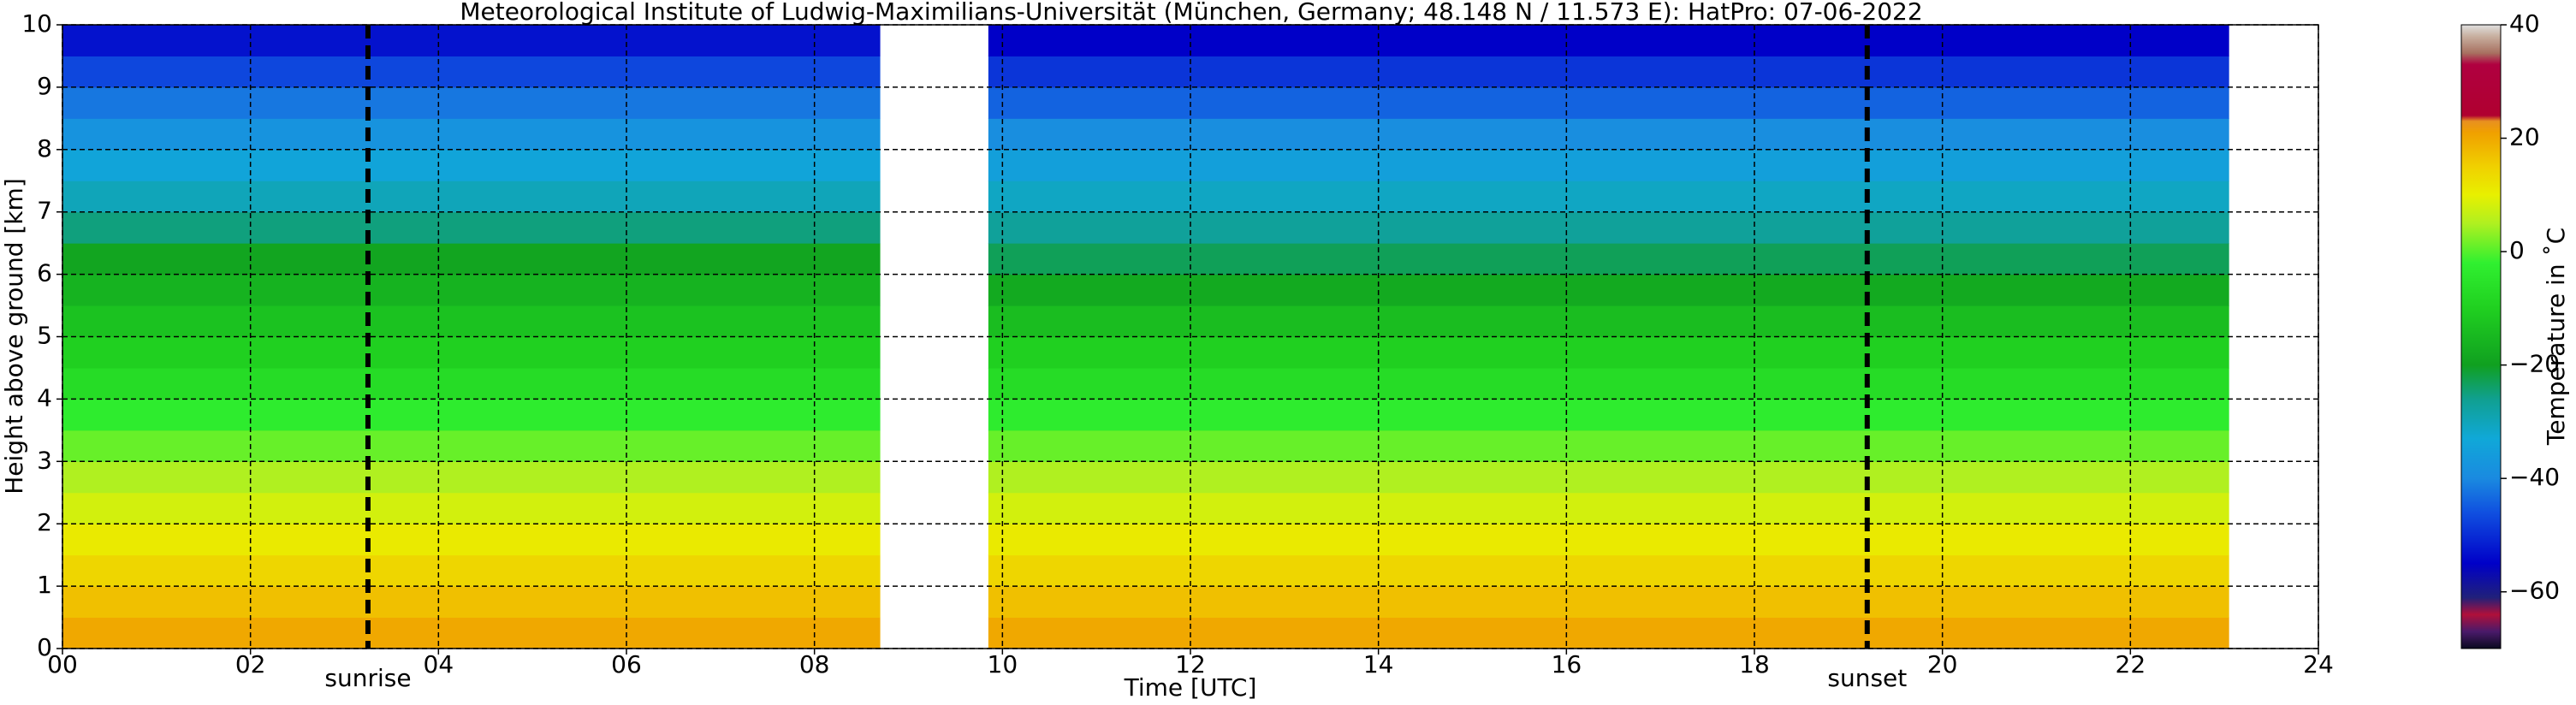 Image resolution: width=2576 pixels, height=705 pixels. What do you see at coordinates (2481, 336) in the screenshot?
I see `colorbar` at bounding box center [2481, 336].